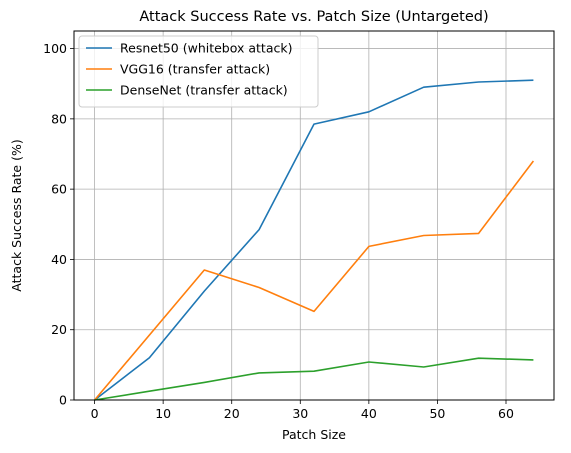  Describe the element at coordinates (59, 259) in the screenshot. I see `y-tick-label: 40` at that location.